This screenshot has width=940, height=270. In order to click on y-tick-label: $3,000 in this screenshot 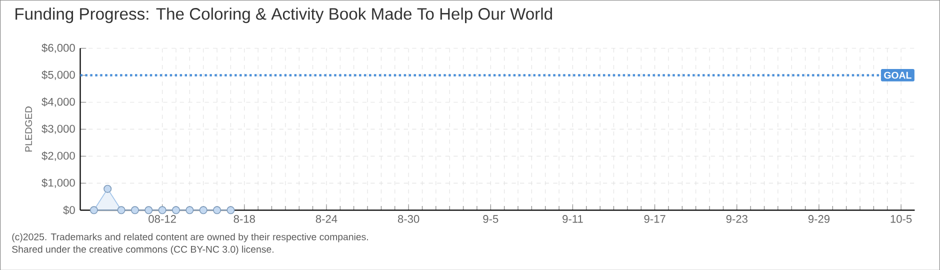, I will do `click(58, 129)`.